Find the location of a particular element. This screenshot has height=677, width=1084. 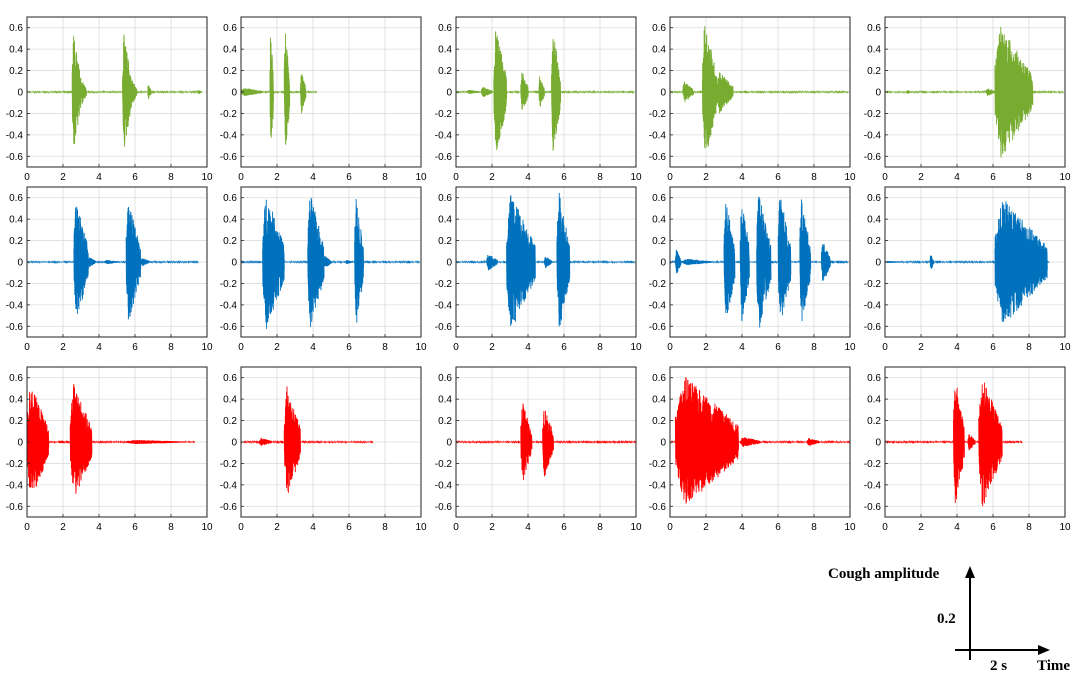

scale-x-label: Time is located at coordinates (1053, 666).